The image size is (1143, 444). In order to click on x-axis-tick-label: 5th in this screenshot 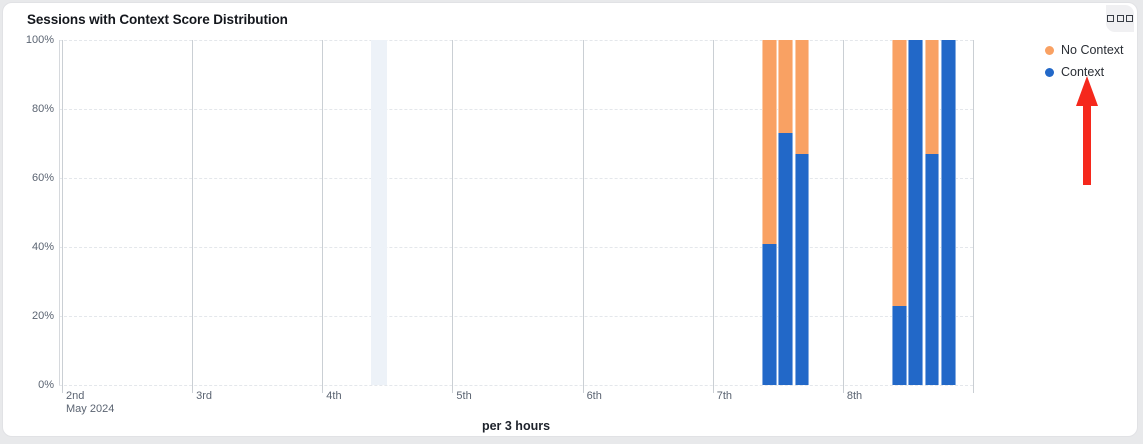, I will do `click(464, 396)`.